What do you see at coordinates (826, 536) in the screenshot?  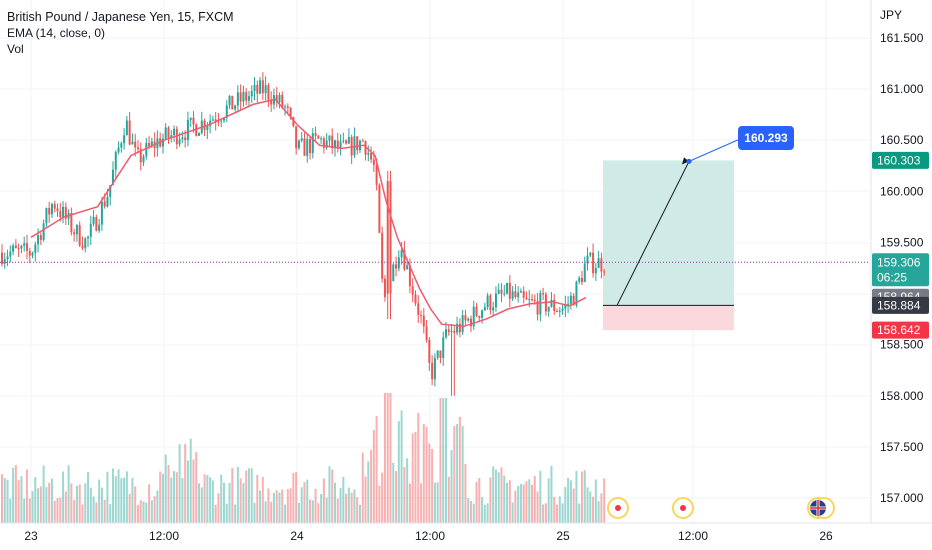 I see `time-tick-label: 26` at bounding box center [826, 536].